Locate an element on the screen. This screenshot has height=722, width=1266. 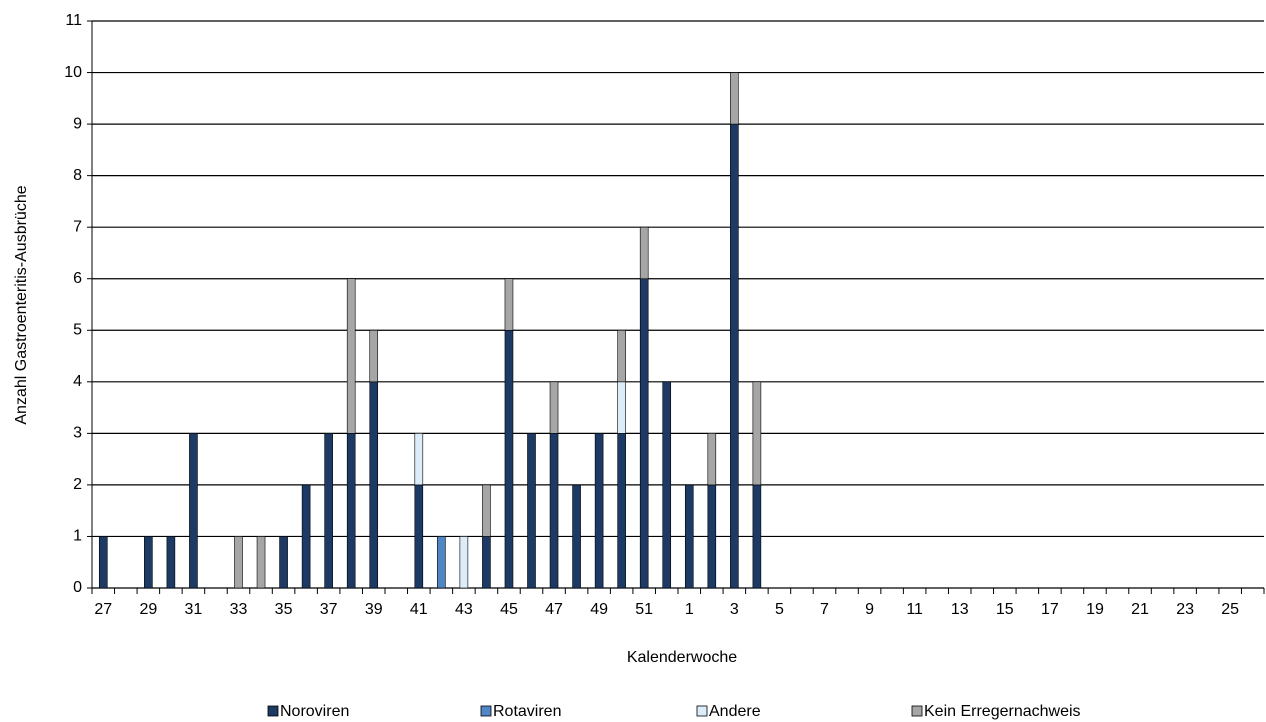
x-tick-label: 1 is located at coordinates (689, 609).